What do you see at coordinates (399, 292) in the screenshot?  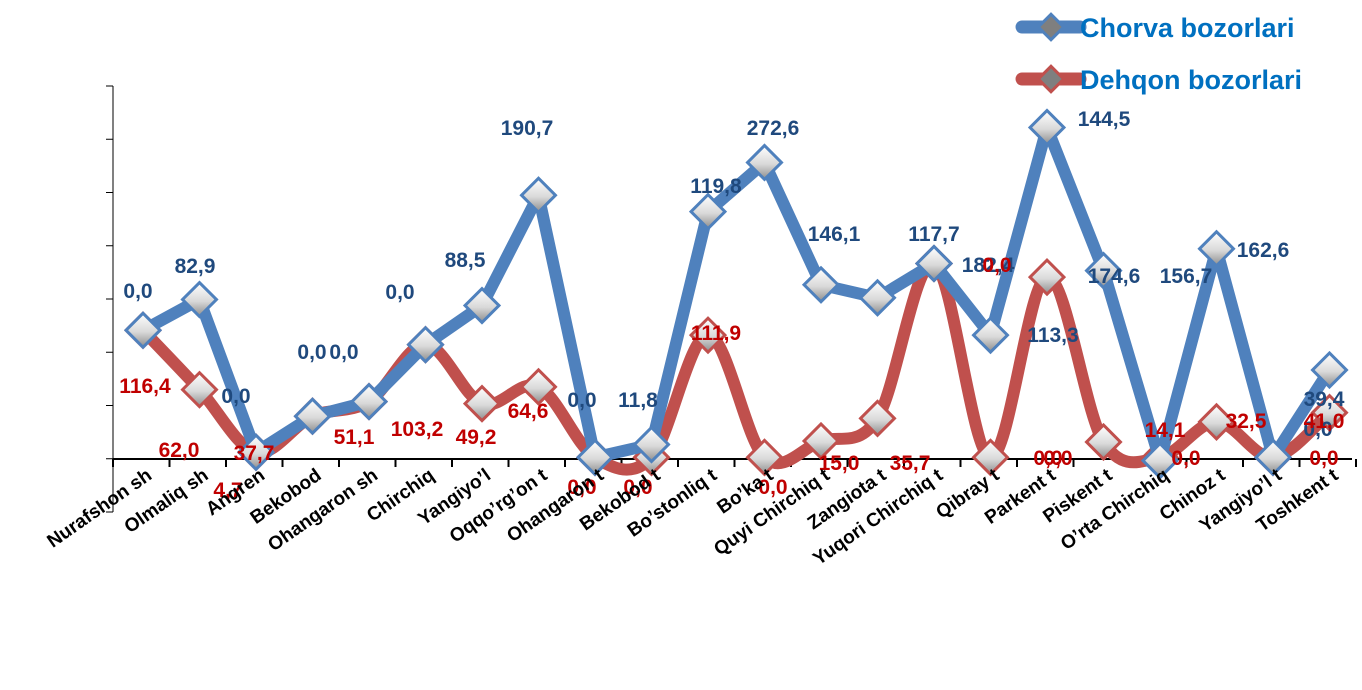 I see `data-label-chorva-5: 0,0` at bounding box center [399, 292].